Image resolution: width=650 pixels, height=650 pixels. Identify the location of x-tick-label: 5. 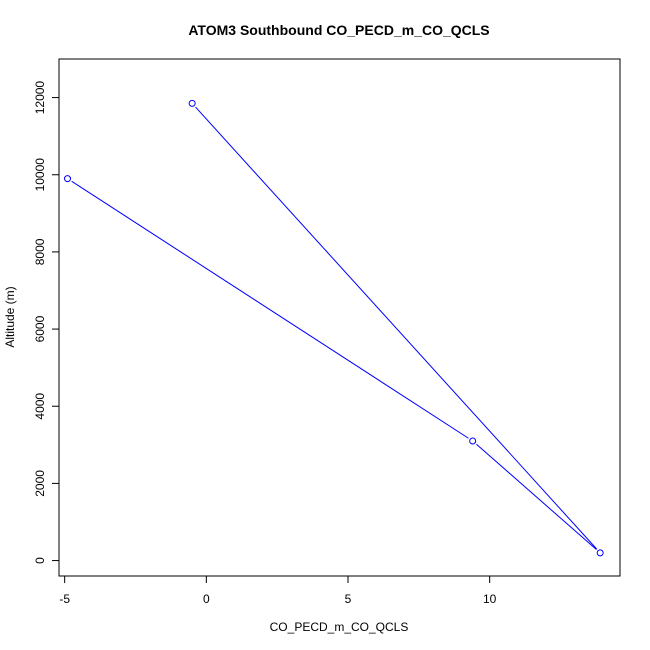
(348, 599).